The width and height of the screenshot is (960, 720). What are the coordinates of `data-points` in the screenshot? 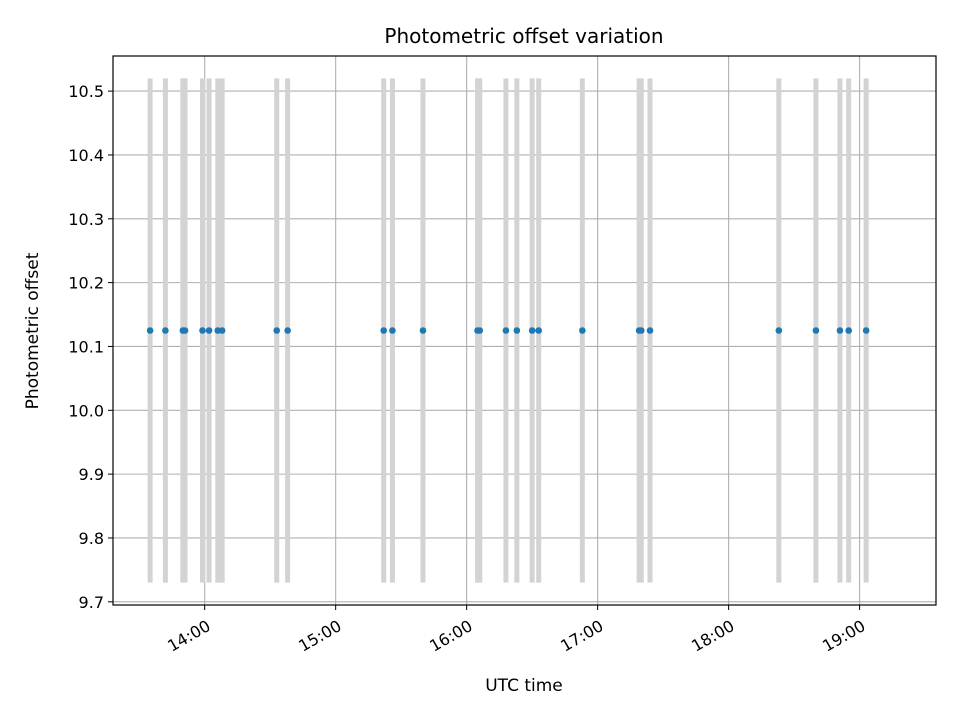 It's located at (508, 330).